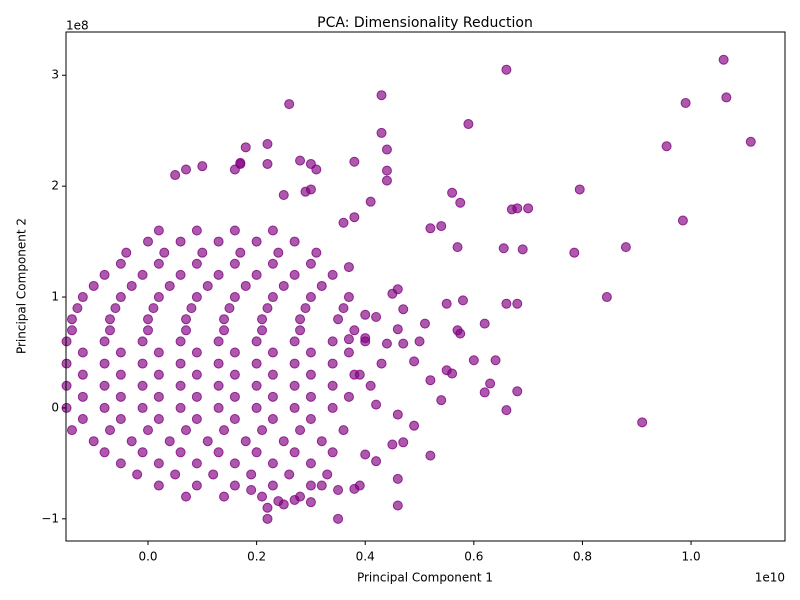 The height and width of the screenshot is (600, 800). What do you see at coordinates (365, 557) in the screenshot?
I see `x-tick-label: 0.4` at bounding box center [365, 557].